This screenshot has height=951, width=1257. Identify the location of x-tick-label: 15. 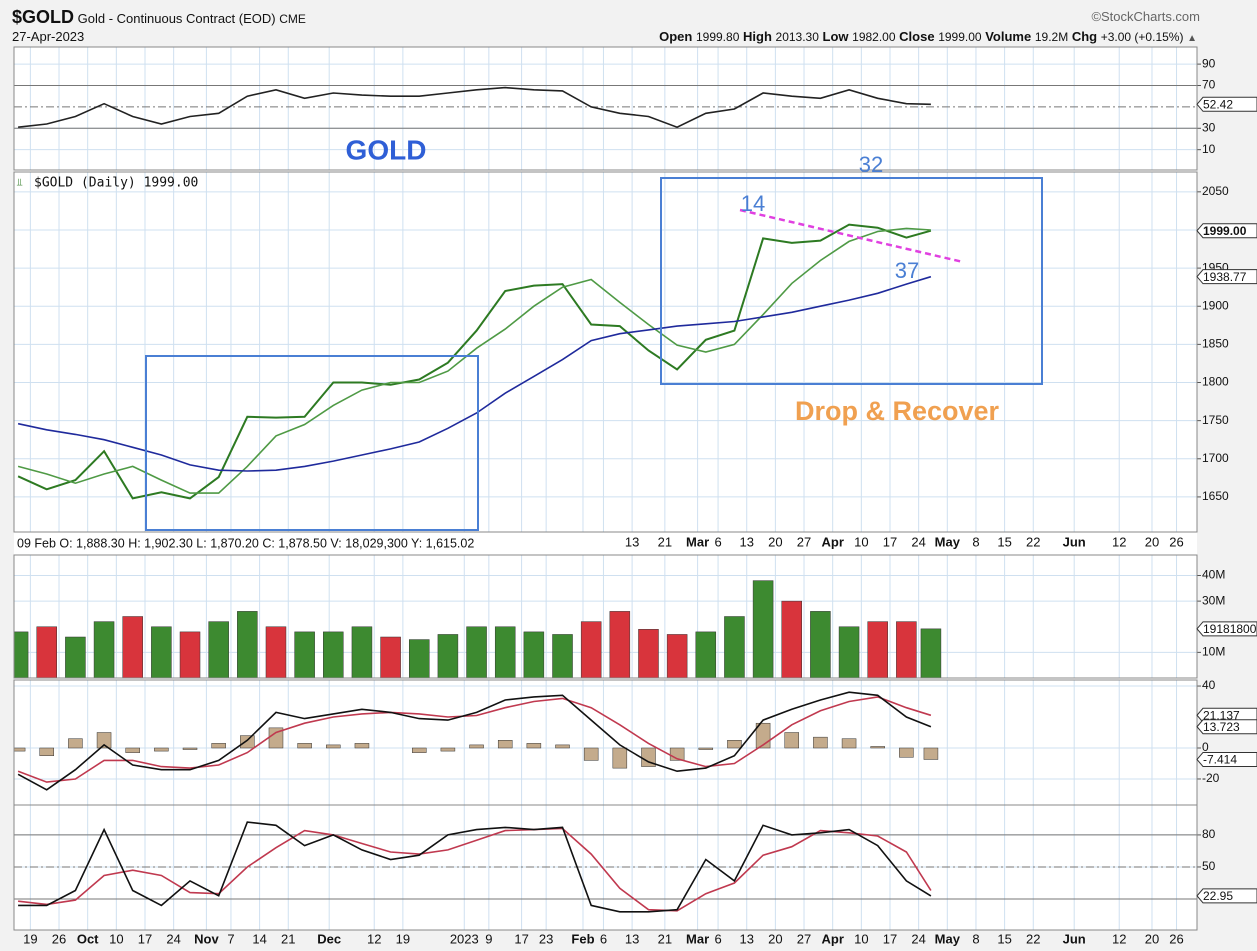
(1004, 541).